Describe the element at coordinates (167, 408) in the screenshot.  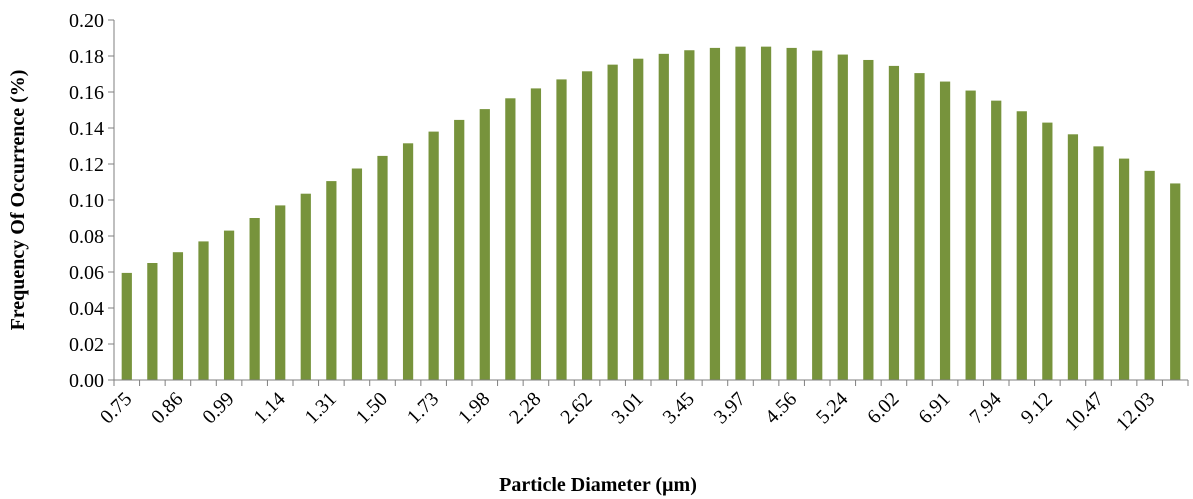
I see `x-tick-label: 0.86` at that location.